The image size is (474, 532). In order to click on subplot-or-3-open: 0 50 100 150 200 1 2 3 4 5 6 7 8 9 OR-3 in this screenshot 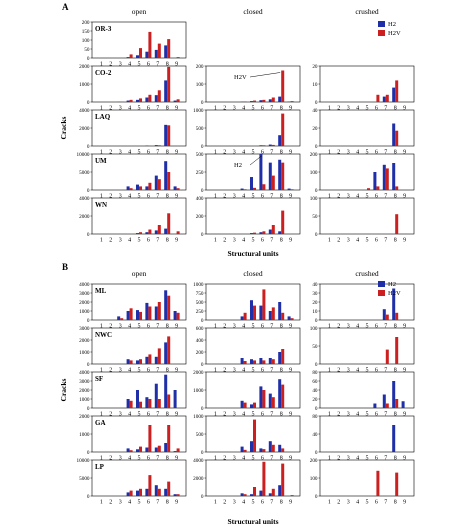, I will do `click(134, 44)`.